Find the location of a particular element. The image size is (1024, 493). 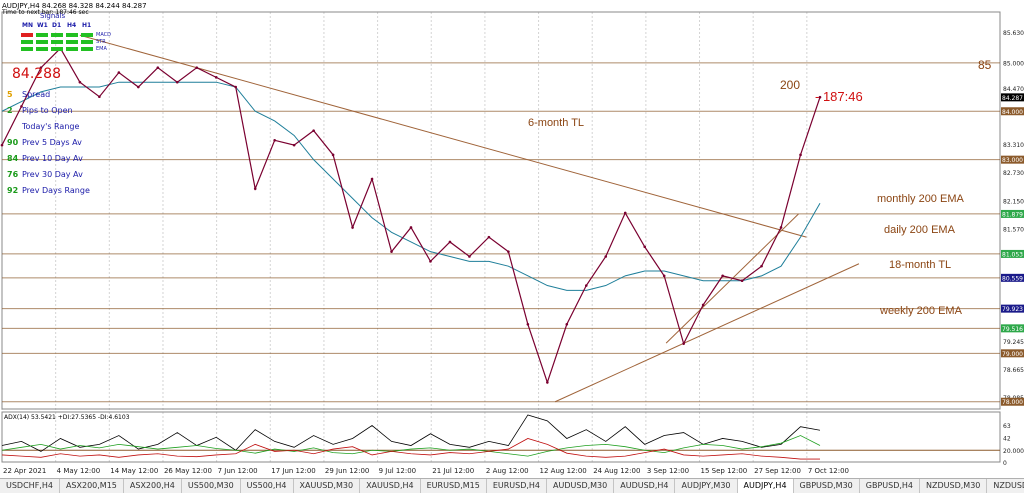

x-tick-label: 3 Sep 12:00 is located at coordinates (668, 471).